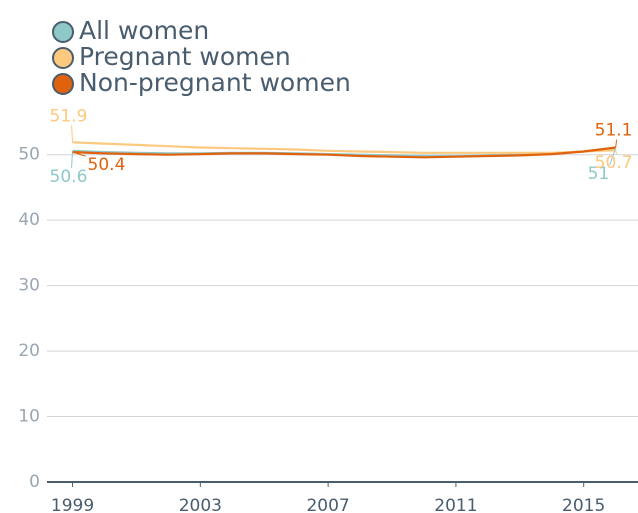 The image size is (638, 513). I want to click on y-tick-label: 10, so click(29, 417).